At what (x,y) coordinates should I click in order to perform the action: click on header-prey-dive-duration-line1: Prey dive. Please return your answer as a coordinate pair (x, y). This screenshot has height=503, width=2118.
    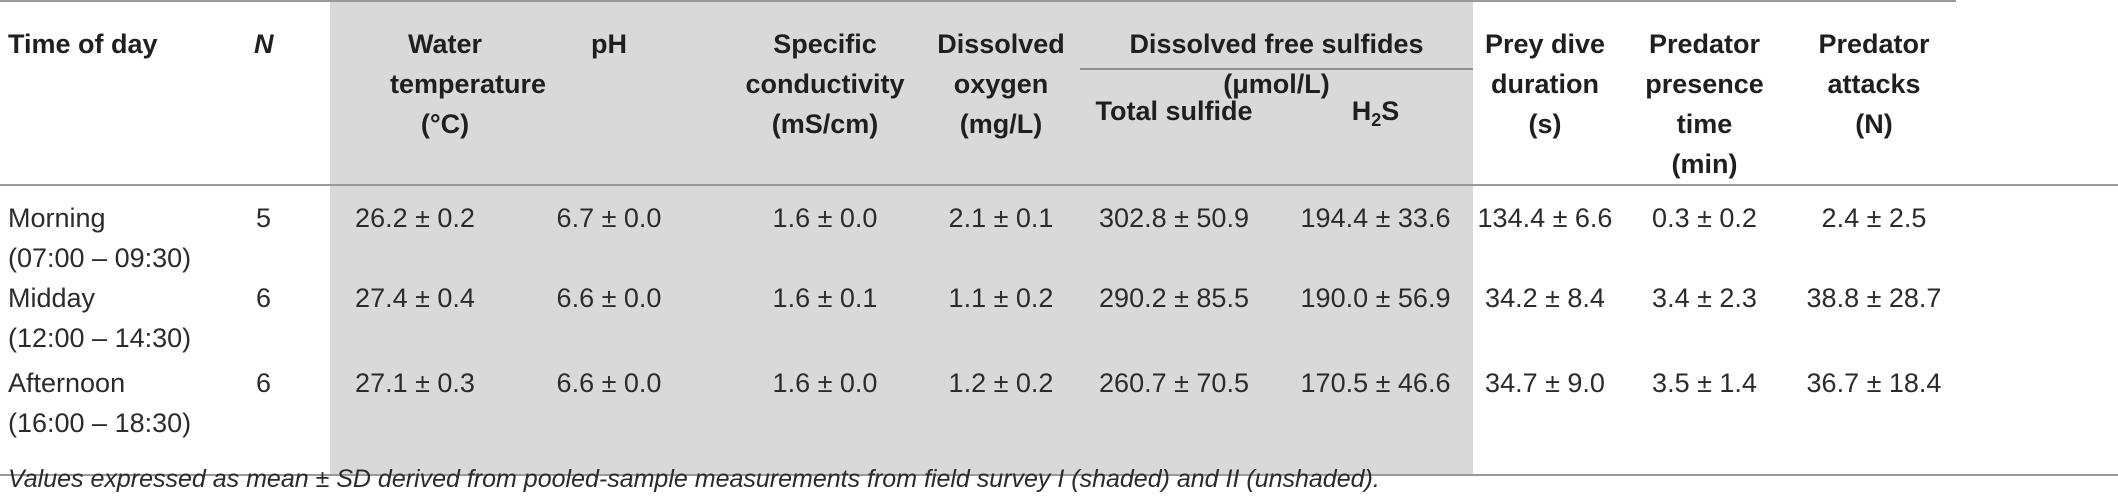
    Looking at the image, I should click on (1545, 44).